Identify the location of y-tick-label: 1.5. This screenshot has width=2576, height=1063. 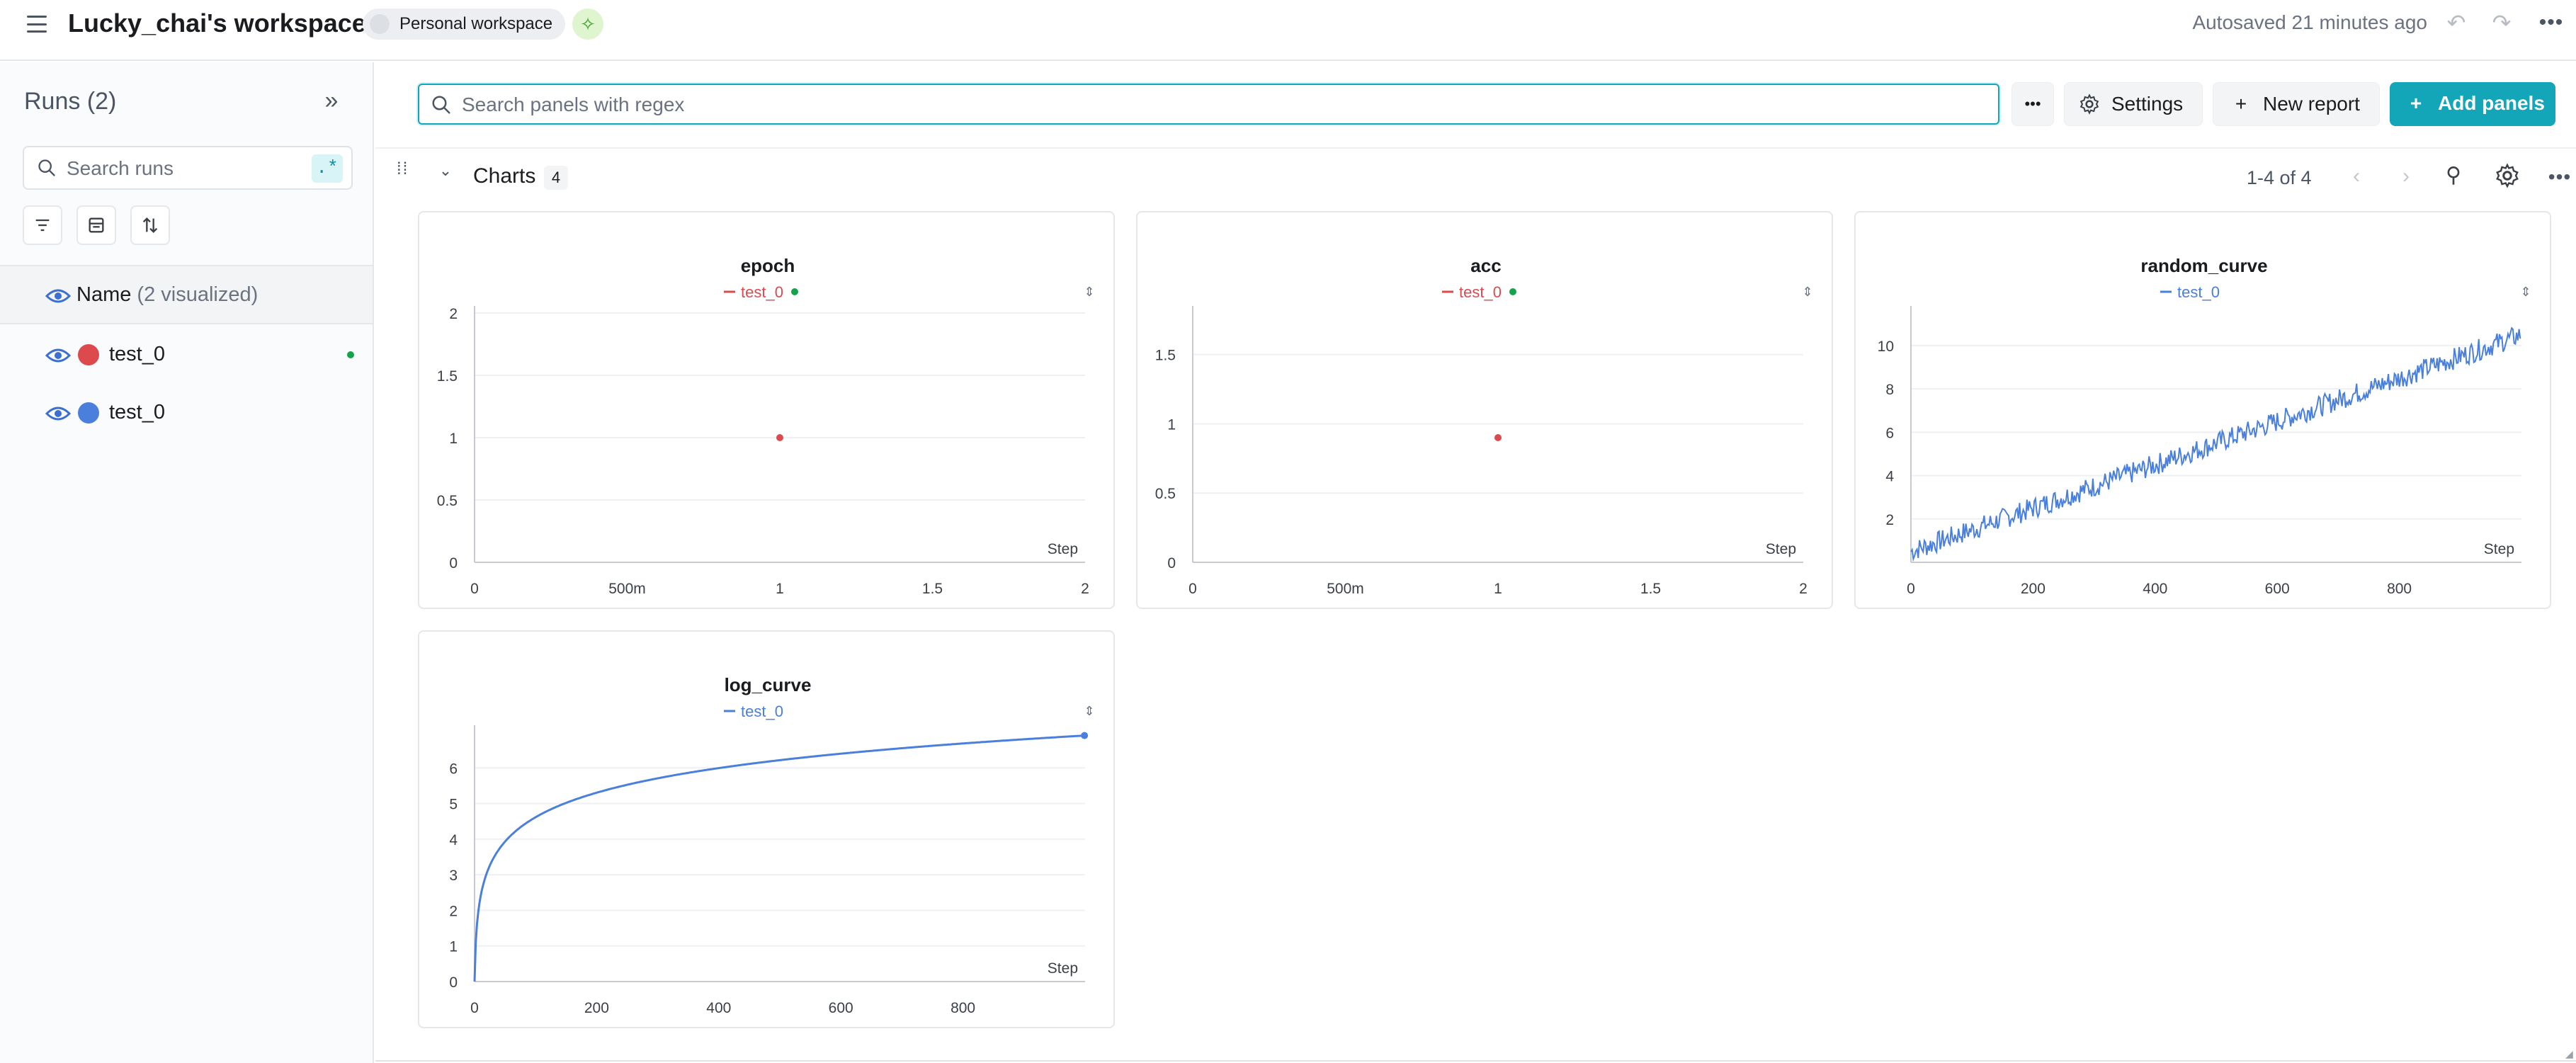
(447, 376).